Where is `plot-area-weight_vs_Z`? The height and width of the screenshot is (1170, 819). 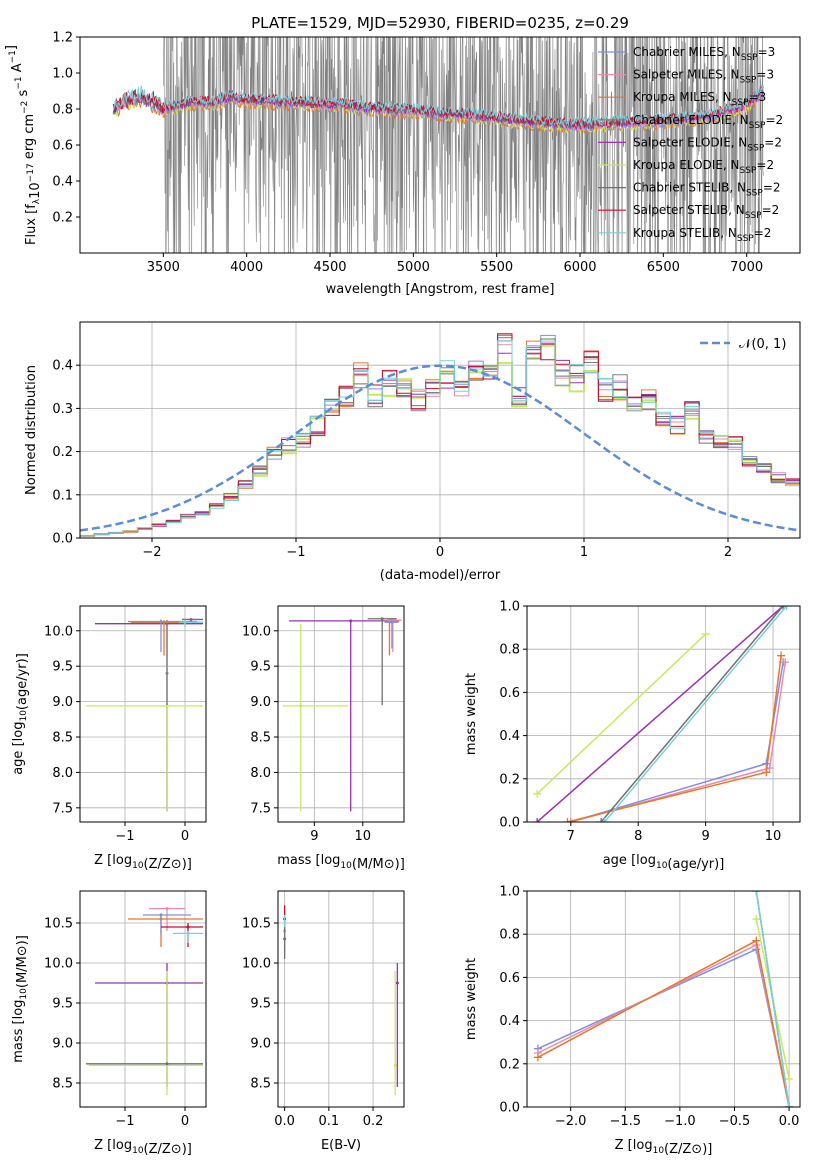 plot-area-weight_vs_Z is located at coordinates (663, 999).